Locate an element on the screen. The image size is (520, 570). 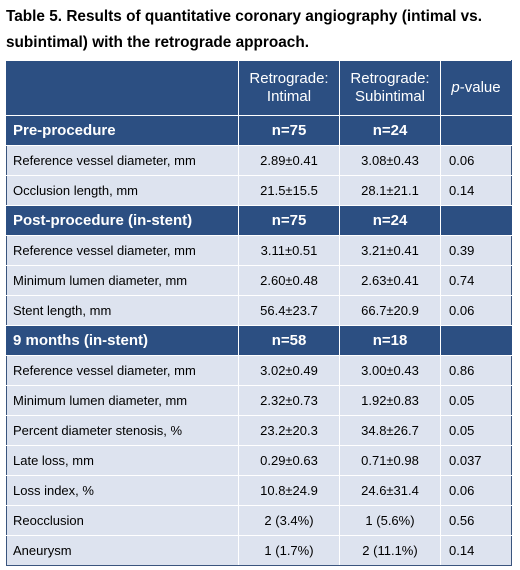
row-label: Loss index, % is located at coordinates (122, 490).